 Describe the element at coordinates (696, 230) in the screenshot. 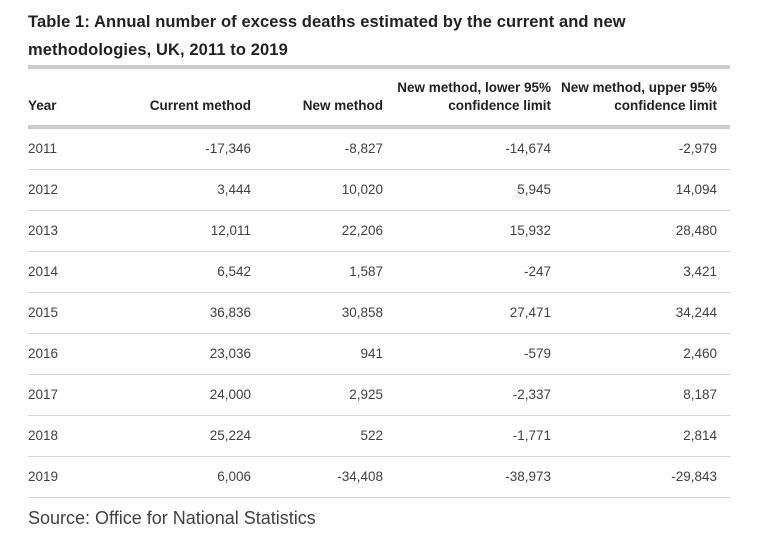

I see `upper-ci-cell: 28,480` at that location.